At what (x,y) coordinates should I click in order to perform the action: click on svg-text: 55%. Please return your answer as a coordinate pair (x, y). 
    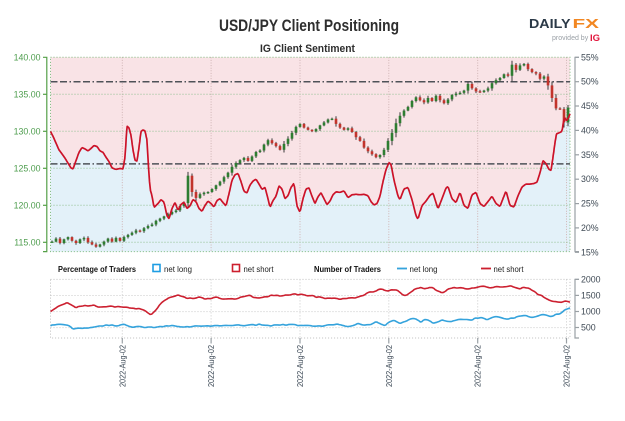
    Looking at the image, I should click on (590, 57).